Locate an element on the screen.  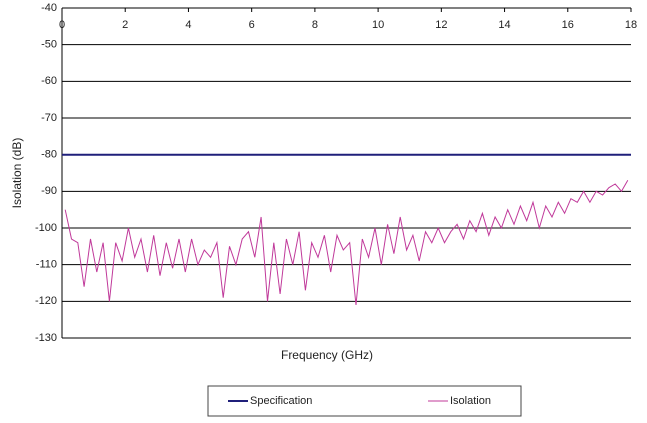
y-tick-label: -120 is located at coordinates (46, 301).